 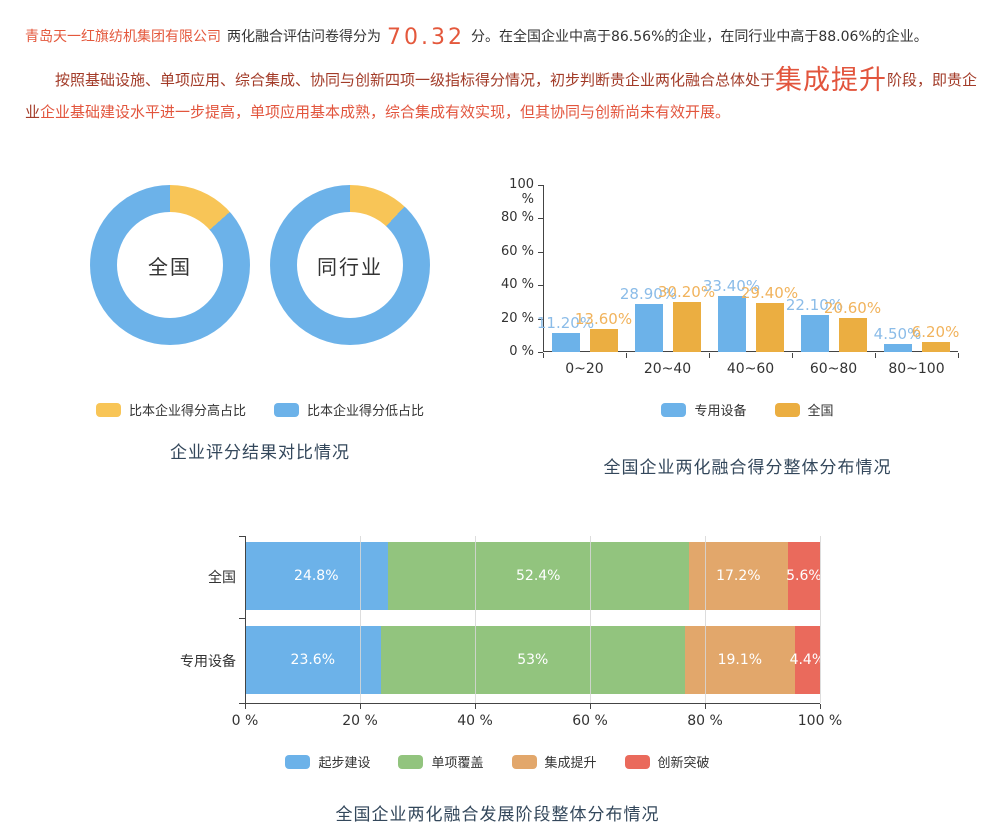 I want to click on stacked-segment-集成提升: 17.2%, so click(x=738, y=576).